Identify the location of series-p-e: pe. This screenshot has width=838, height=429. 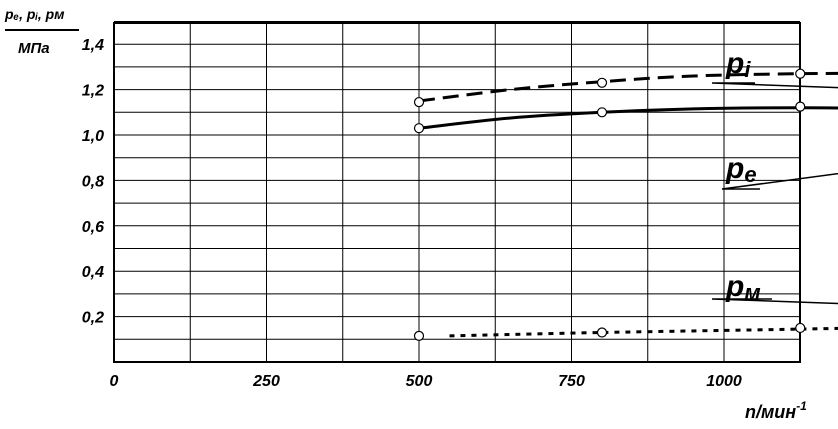
(625, 145).